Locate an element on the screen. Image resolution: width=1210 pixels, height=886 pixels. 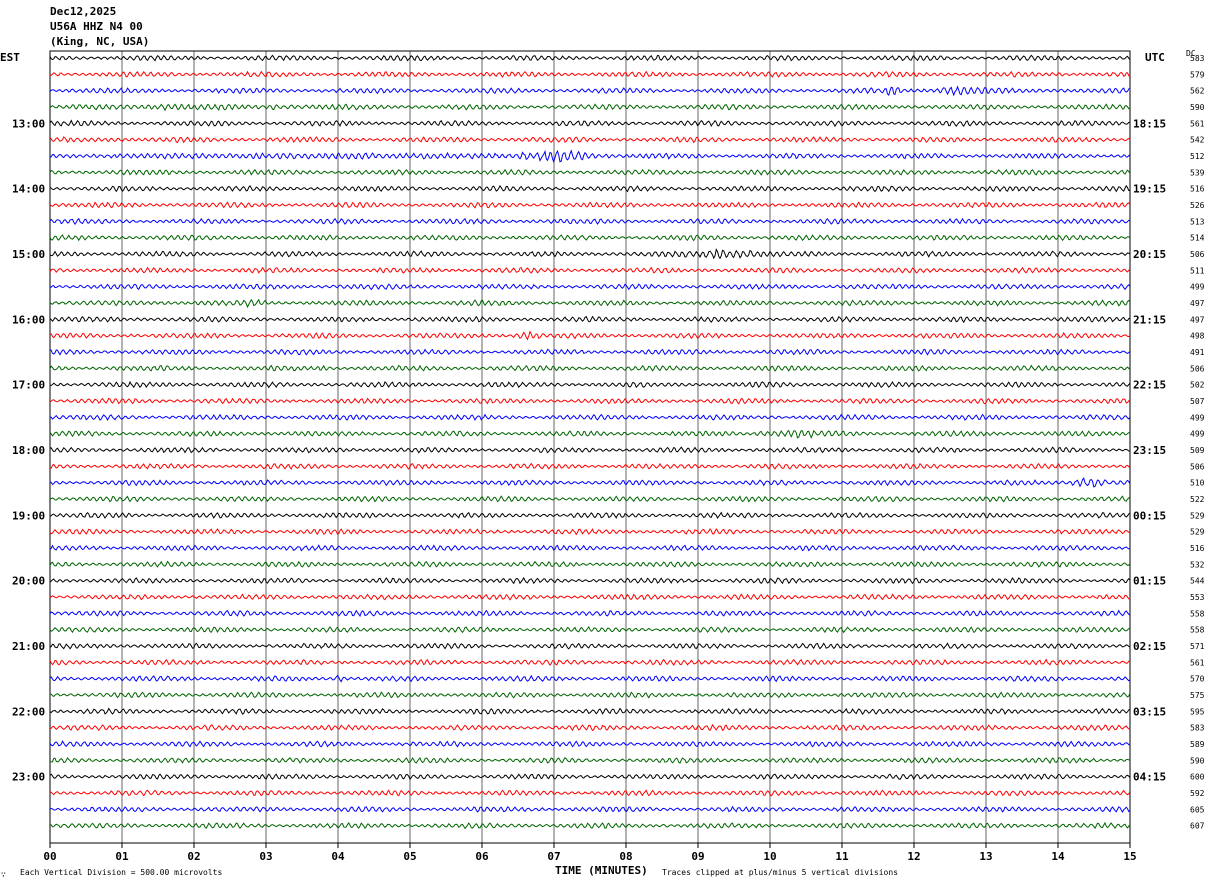
dc-offset-label: 558 is located at coordinates (1197, 613).